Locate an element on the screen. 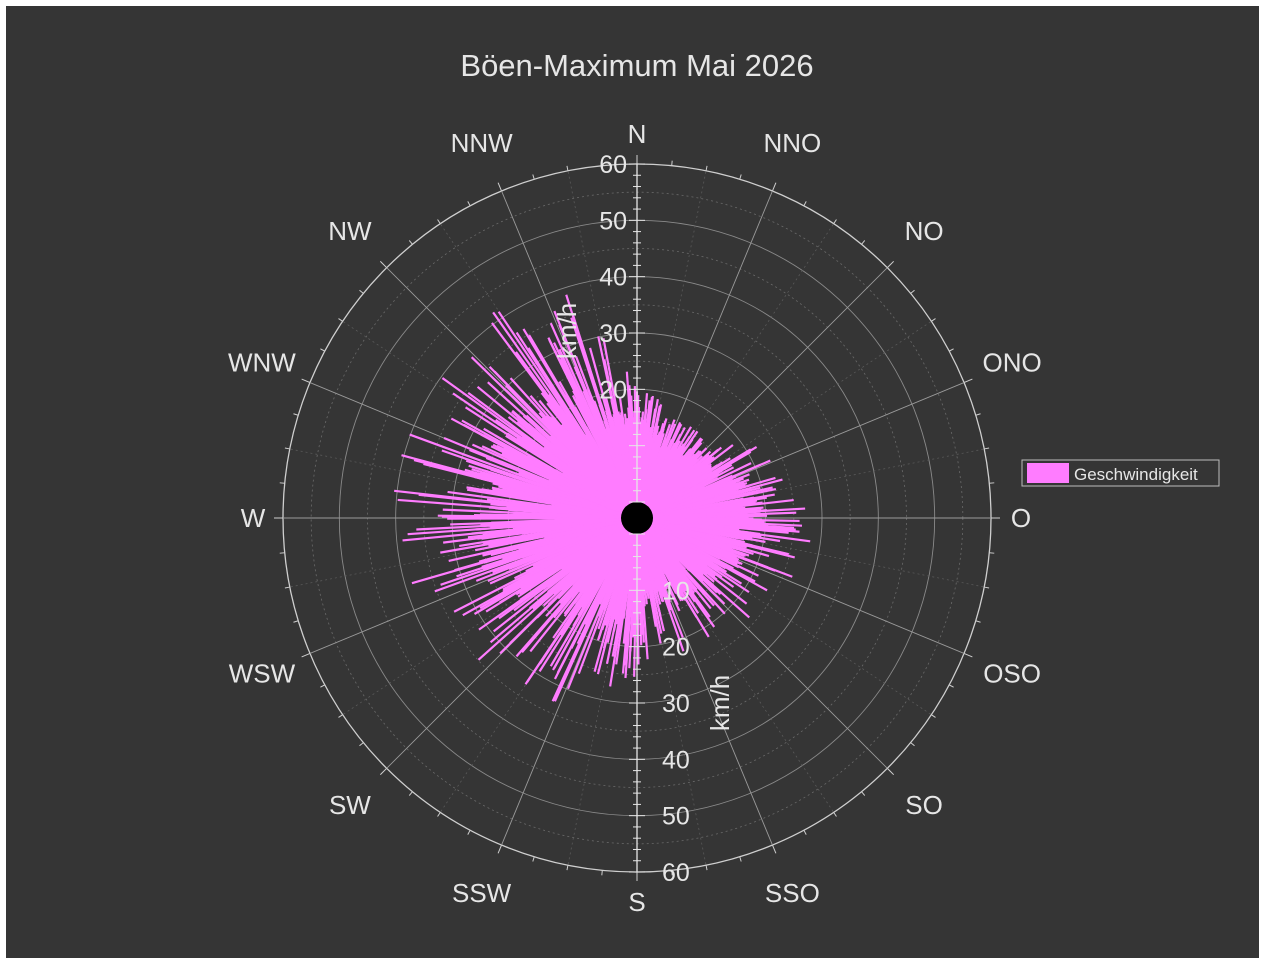  direction-label-ssw: SSW is located at coordinates (482, 893).